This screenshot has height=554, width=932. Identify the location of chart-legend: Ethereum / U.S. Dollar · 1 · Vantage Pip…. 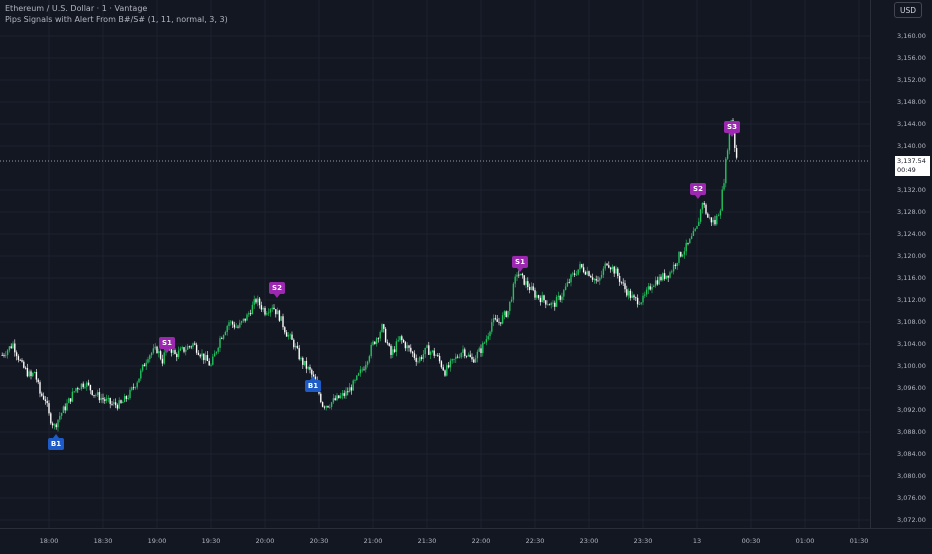
(116, 14).